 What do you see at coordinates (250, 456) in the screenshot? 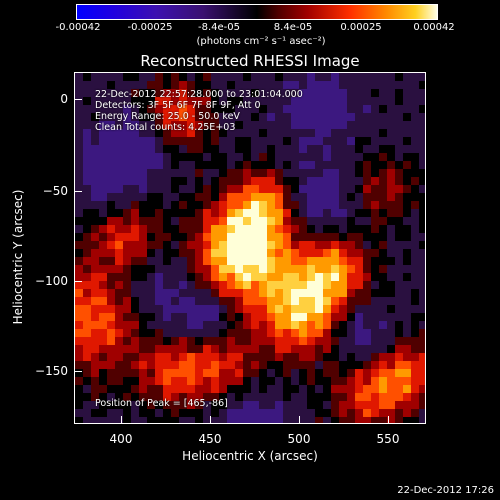
I see `x-axis-label: Heliocentric X (arcsec)` at bounding box center [250, 456].